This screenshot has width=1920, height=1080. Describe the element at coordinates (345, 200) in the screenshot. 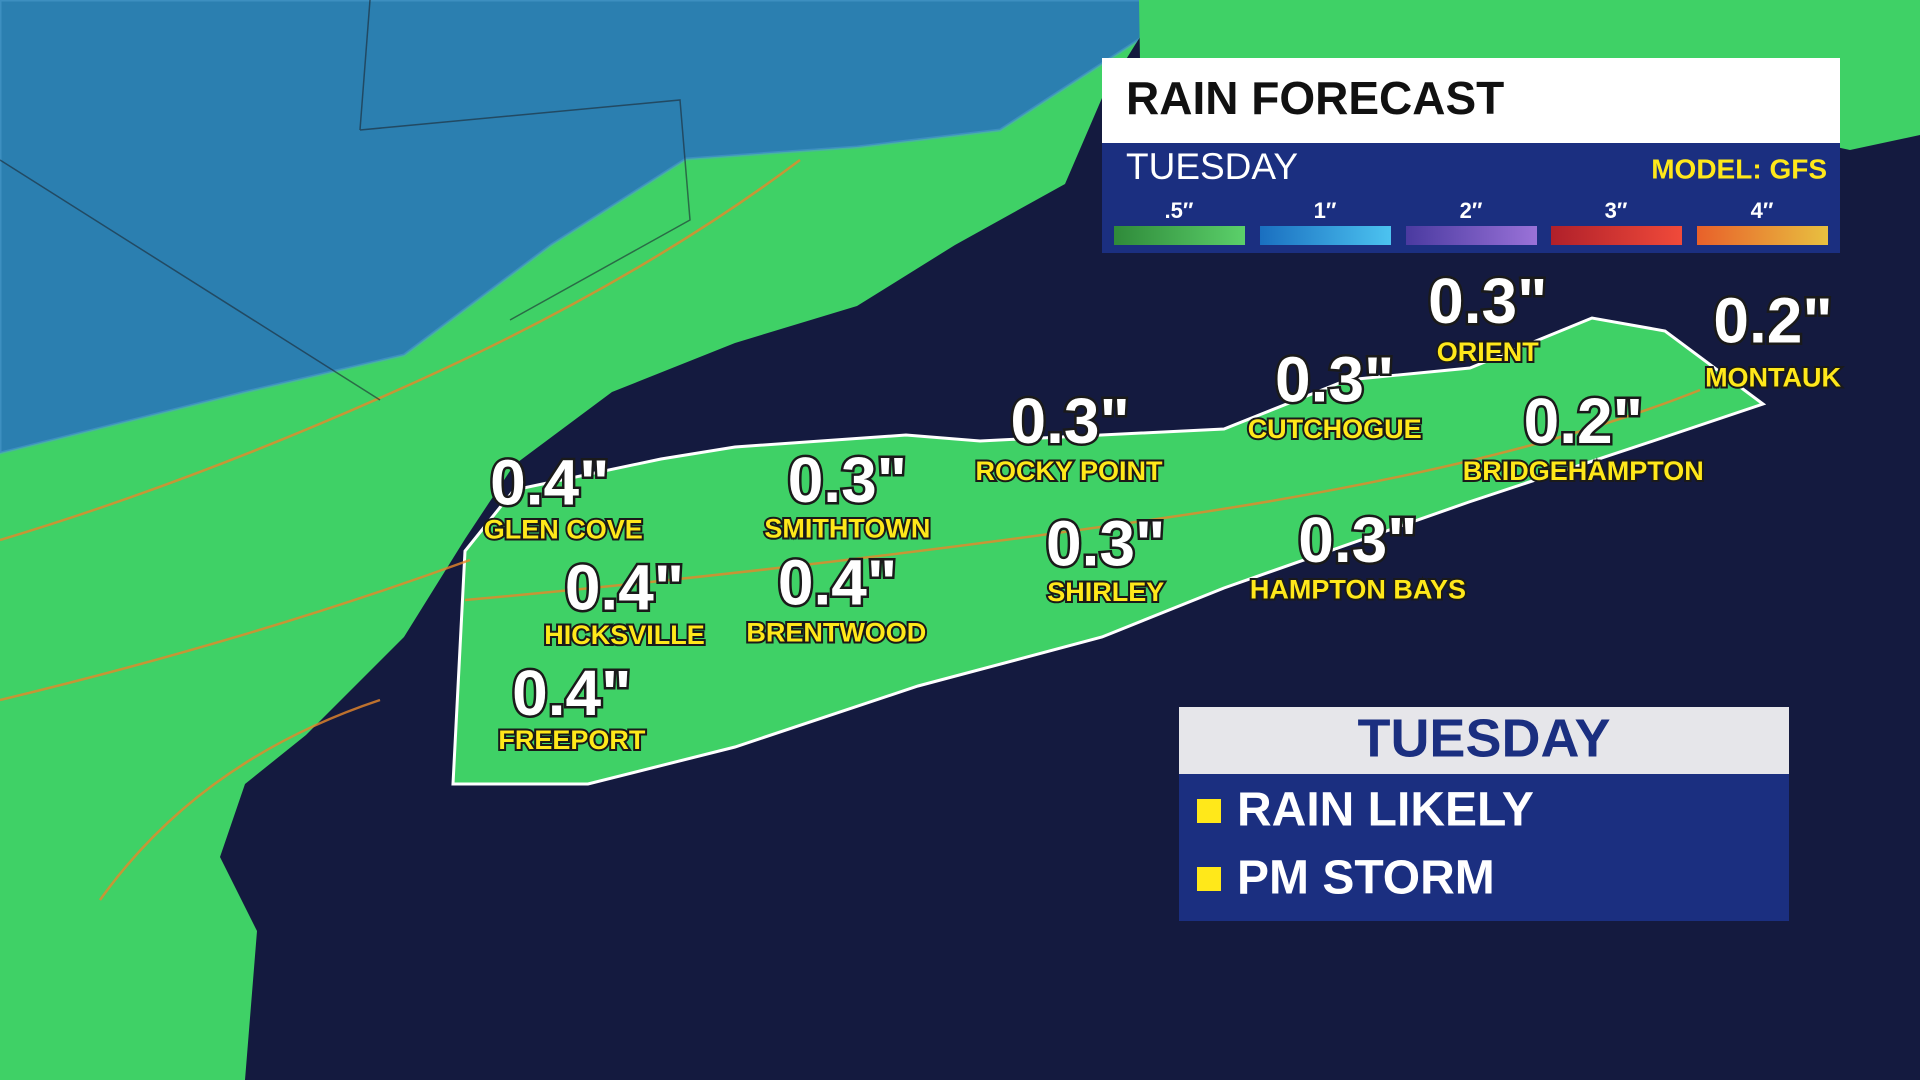

I see `borders` at that location.